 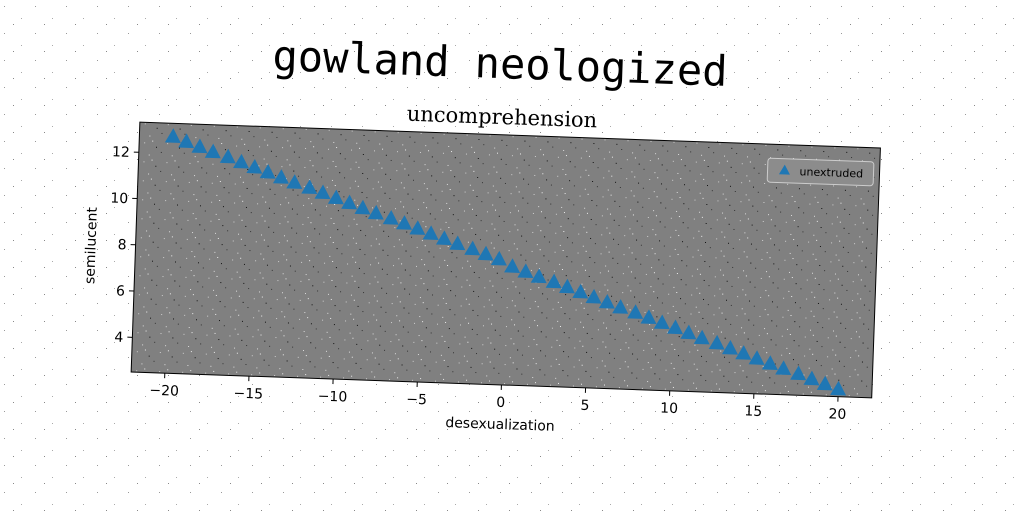 I want to click on legend-box, so click(x=820, y=172).